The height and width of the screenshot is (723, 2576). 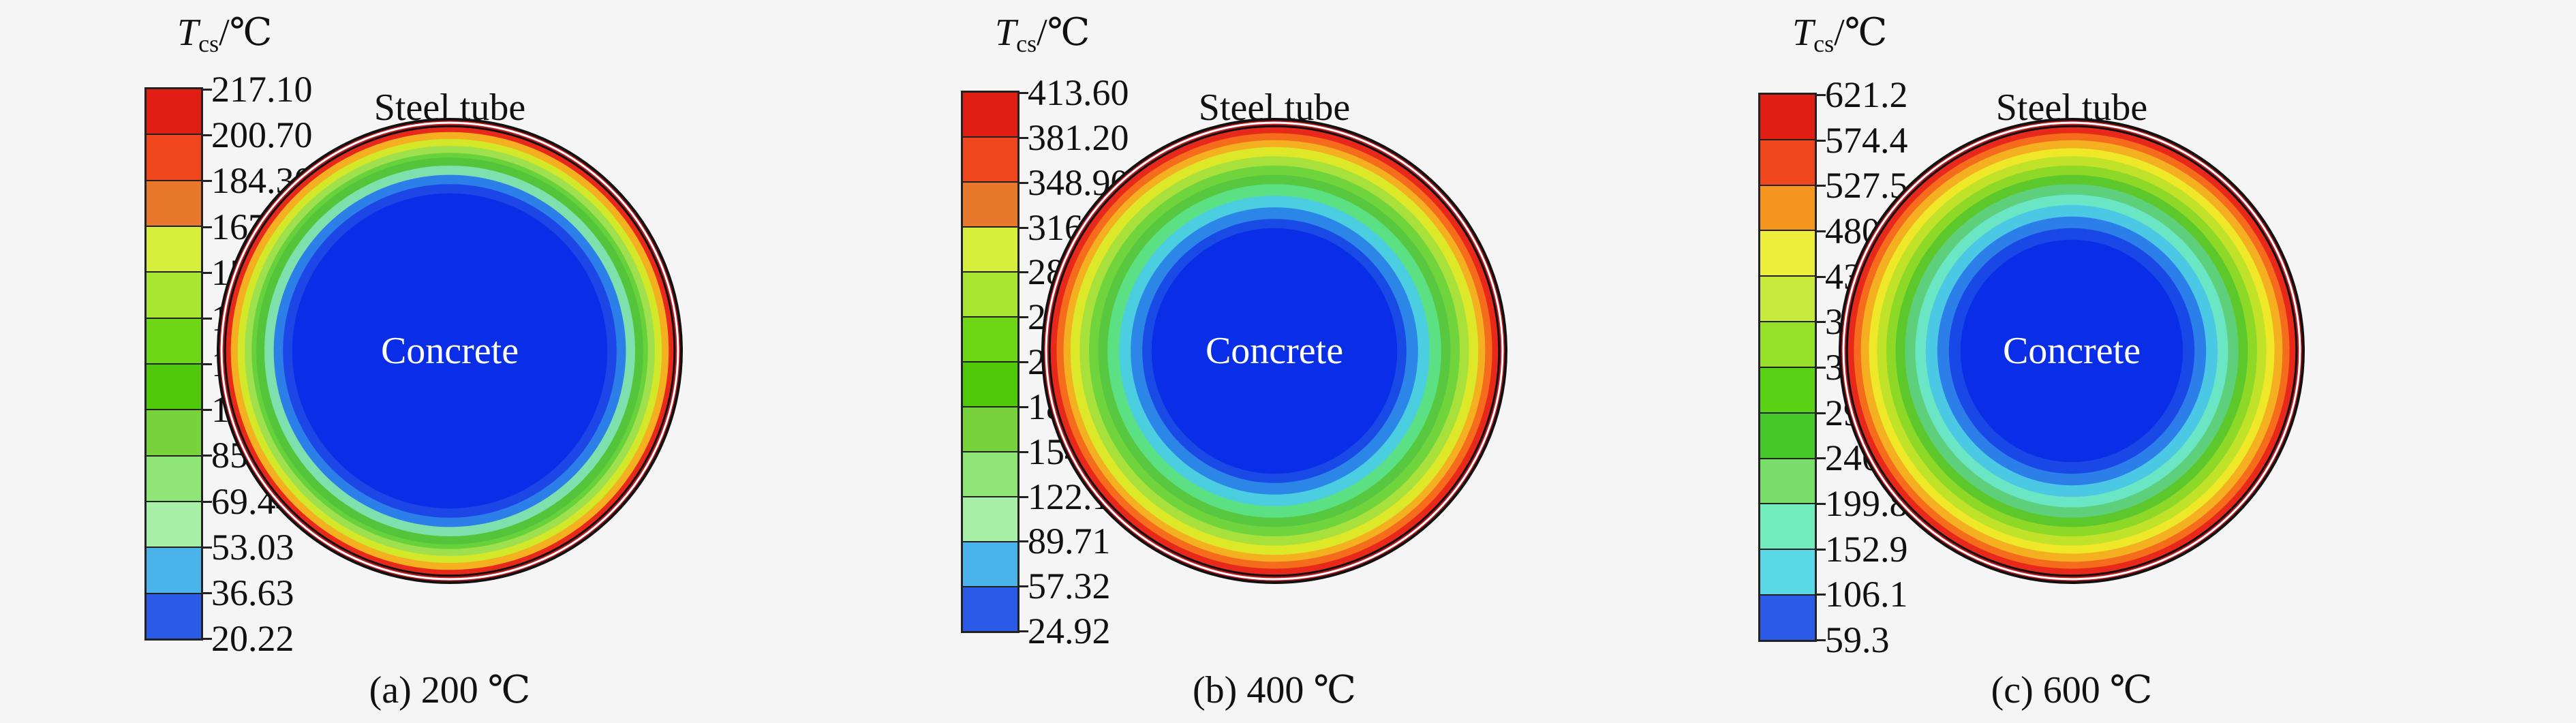 What do you see at coordinates (1274, 690) in the screenshot?
I see `panel-caption: (b) 400 ℃` at bounding box center [1274, 690].